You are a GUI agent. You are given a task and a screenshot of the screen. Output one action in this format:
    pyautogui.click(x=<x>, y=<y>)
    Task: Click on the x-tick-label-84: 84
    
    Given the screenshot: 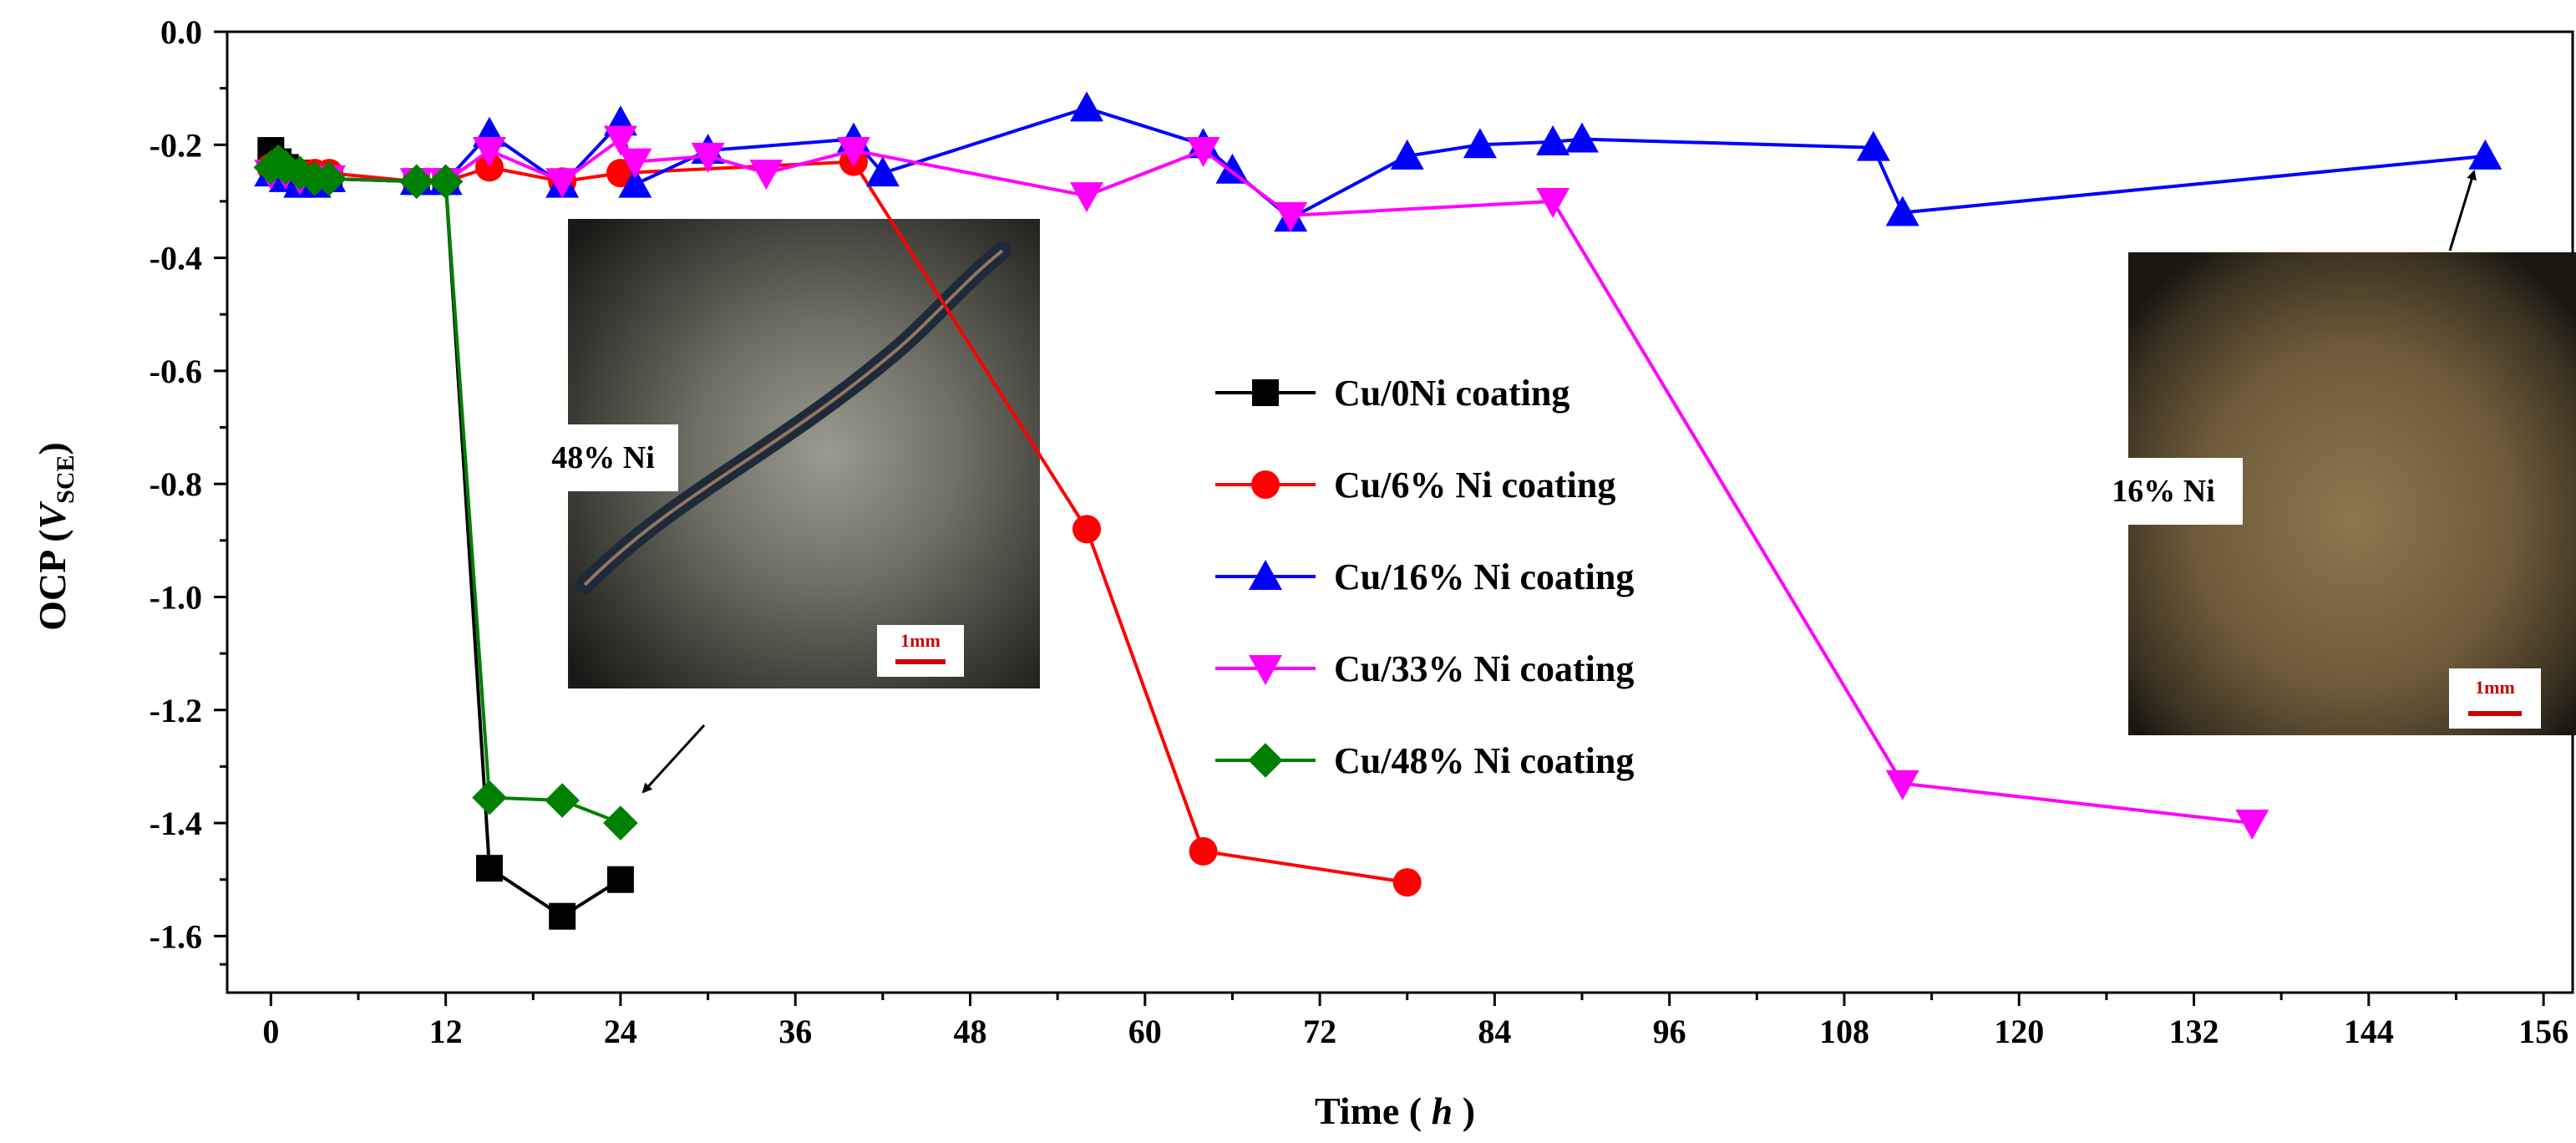 What is the action you would take?
    pyautogui.click(x=1494, y=1031)
    